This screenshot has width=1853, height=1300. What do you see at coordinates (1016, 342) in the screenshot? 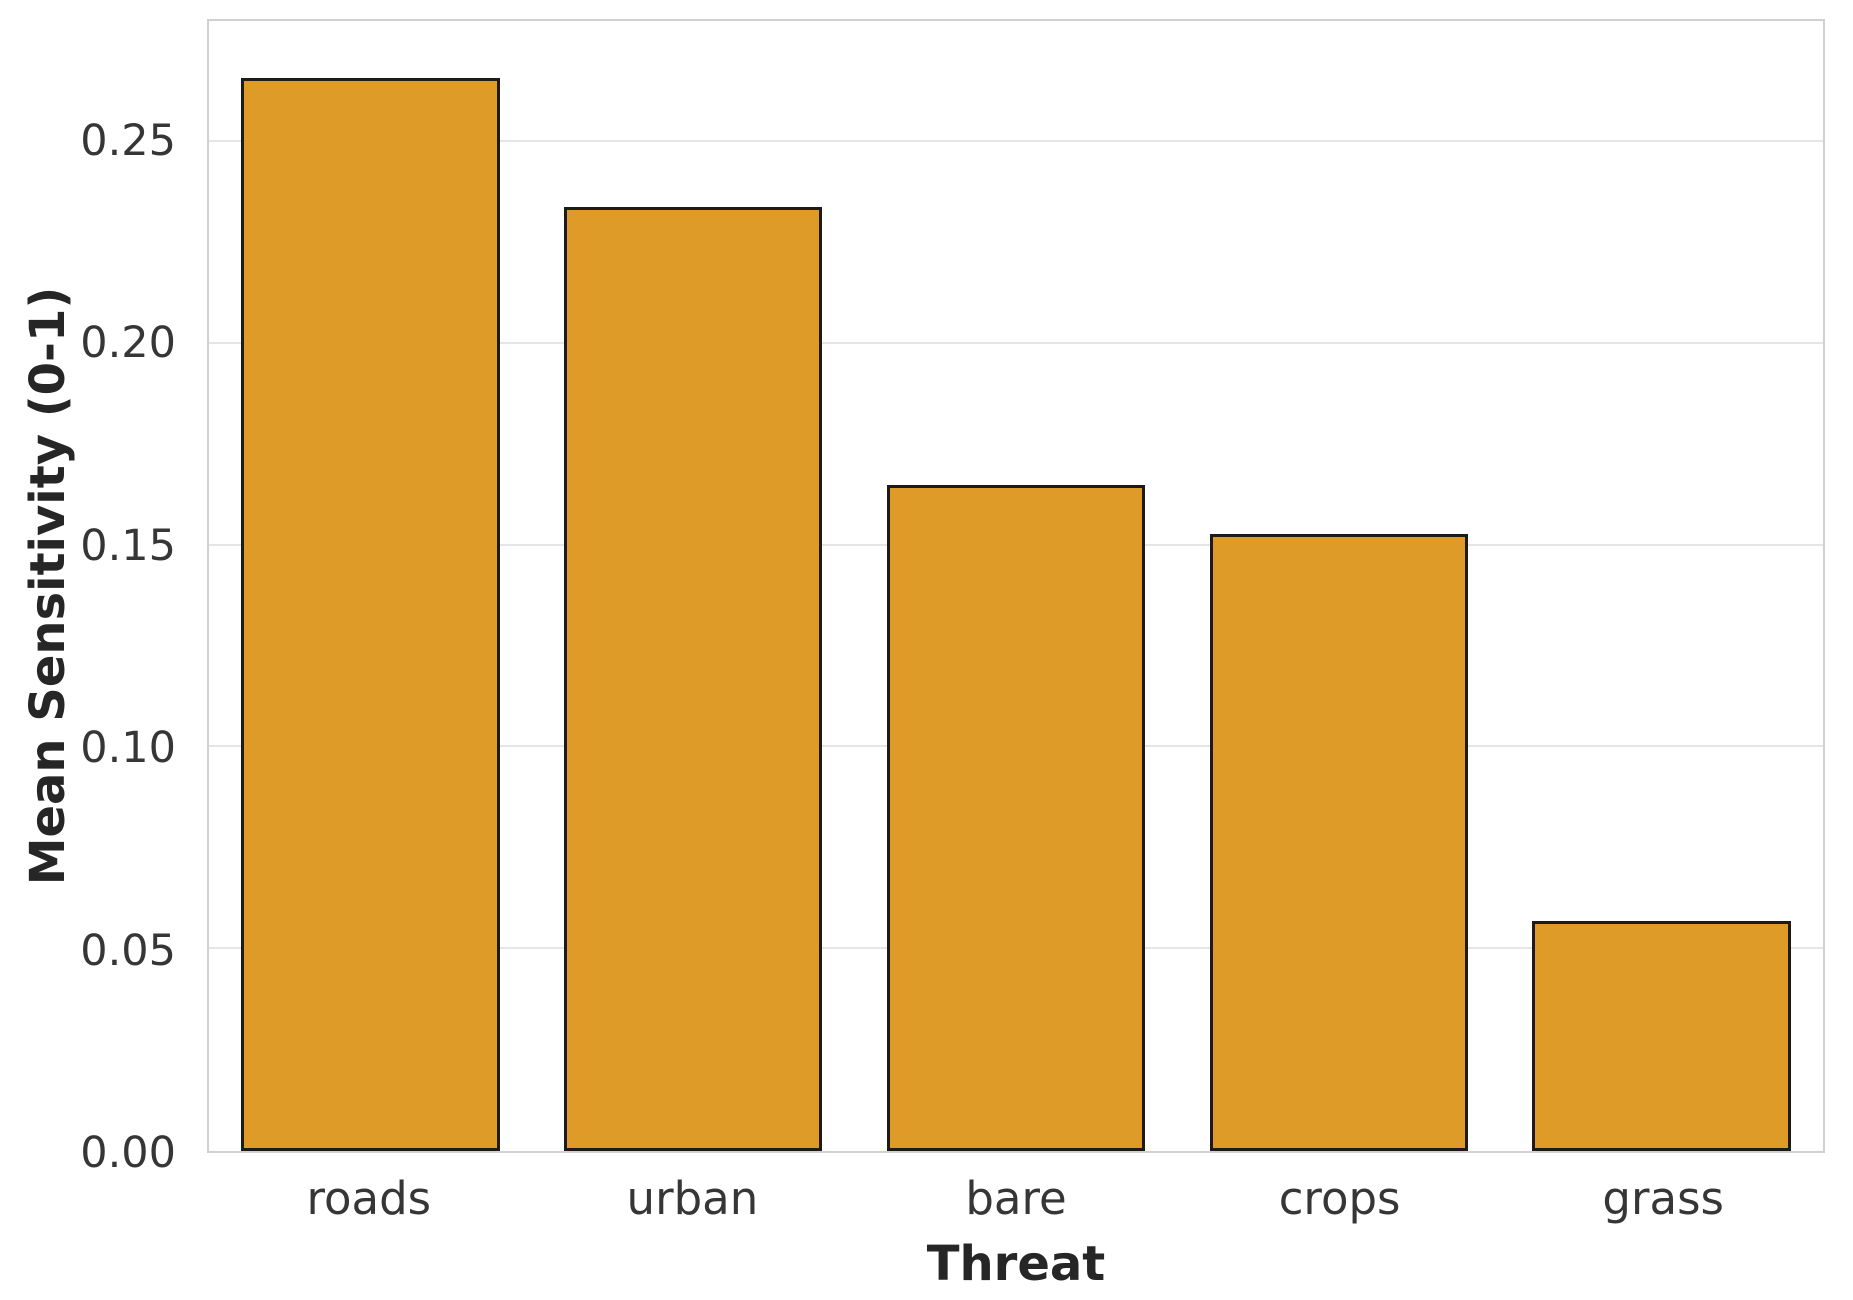
I see `gridline-0.2` at bounding box center [1016, 342].